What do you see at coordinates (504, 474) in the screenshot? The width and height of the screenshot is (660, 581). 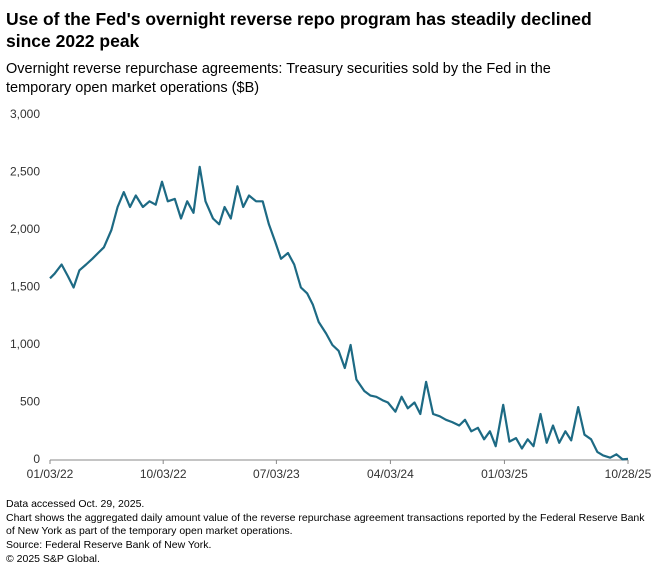 I see `x-tick-label: 01/03/25` at bounding box center [504, 474].